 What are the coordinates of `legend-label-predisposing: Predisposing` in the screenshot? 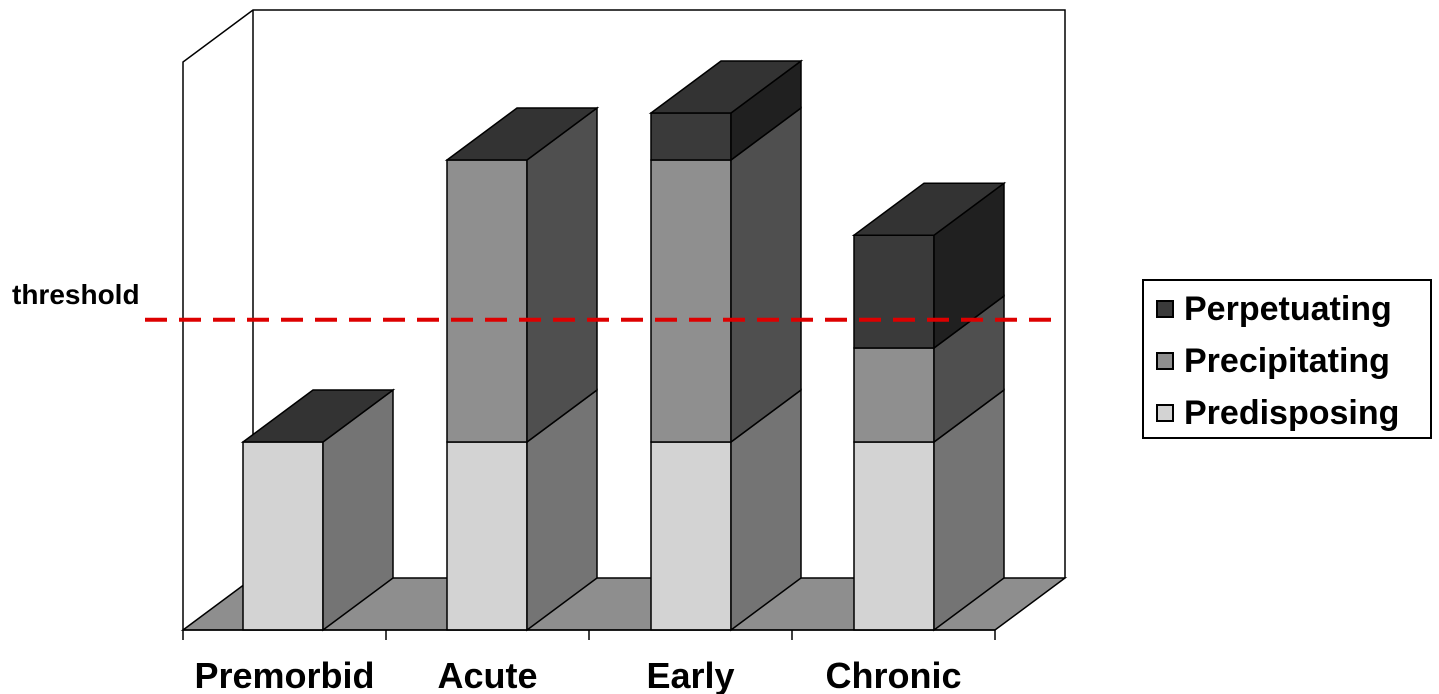 It's located at (1292, 412).